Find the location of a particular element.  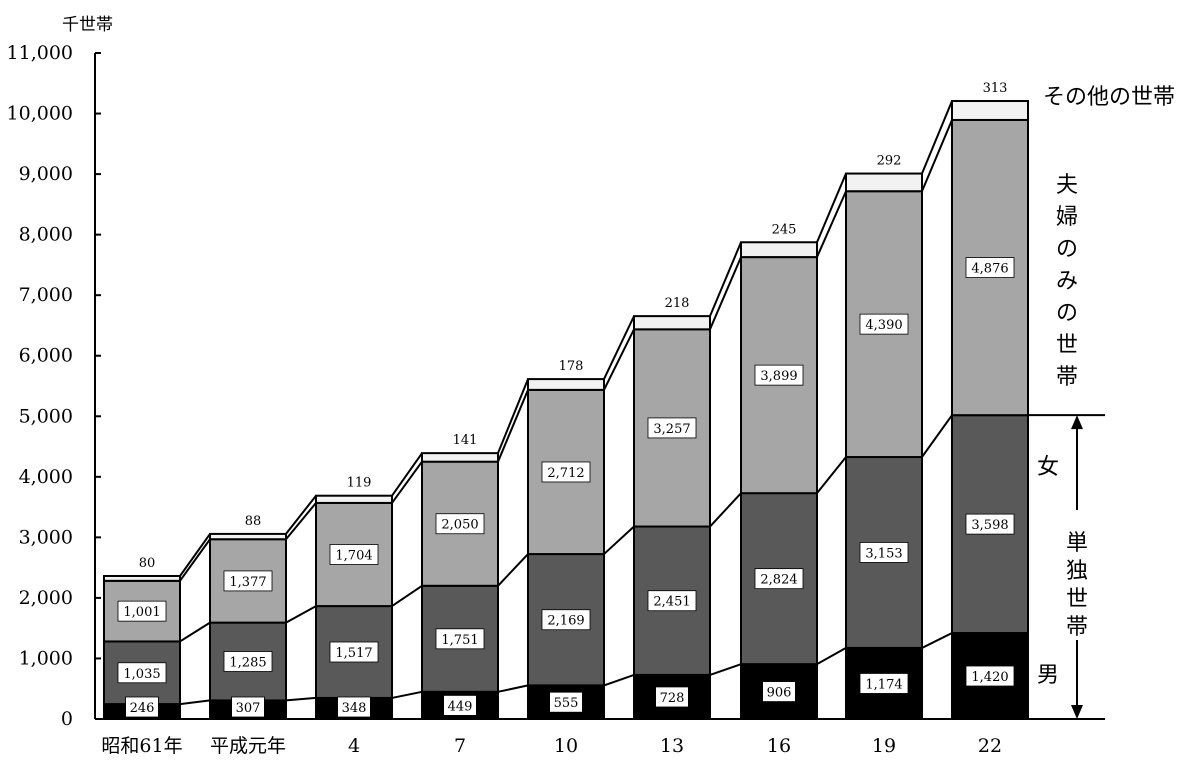

data-label: 4,390 is located at coordinates (883, 325).